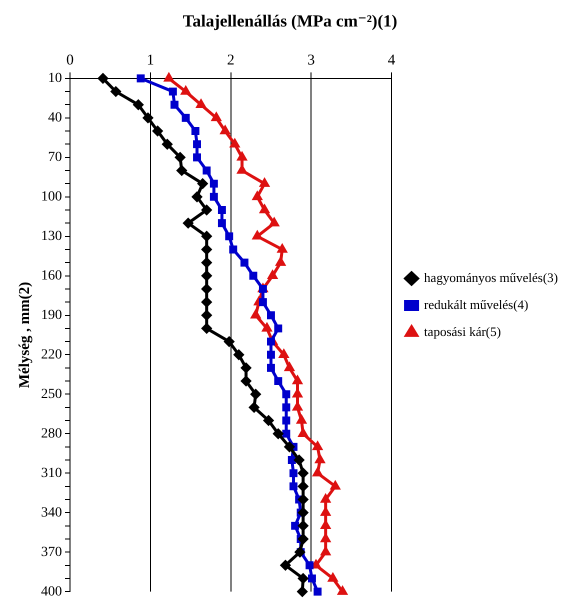 The image size is (577, 611). What do you see at coordinates (51, 394) in the screenshot?
I see `y-tick-label: 250` at bounding box center [51, 394].